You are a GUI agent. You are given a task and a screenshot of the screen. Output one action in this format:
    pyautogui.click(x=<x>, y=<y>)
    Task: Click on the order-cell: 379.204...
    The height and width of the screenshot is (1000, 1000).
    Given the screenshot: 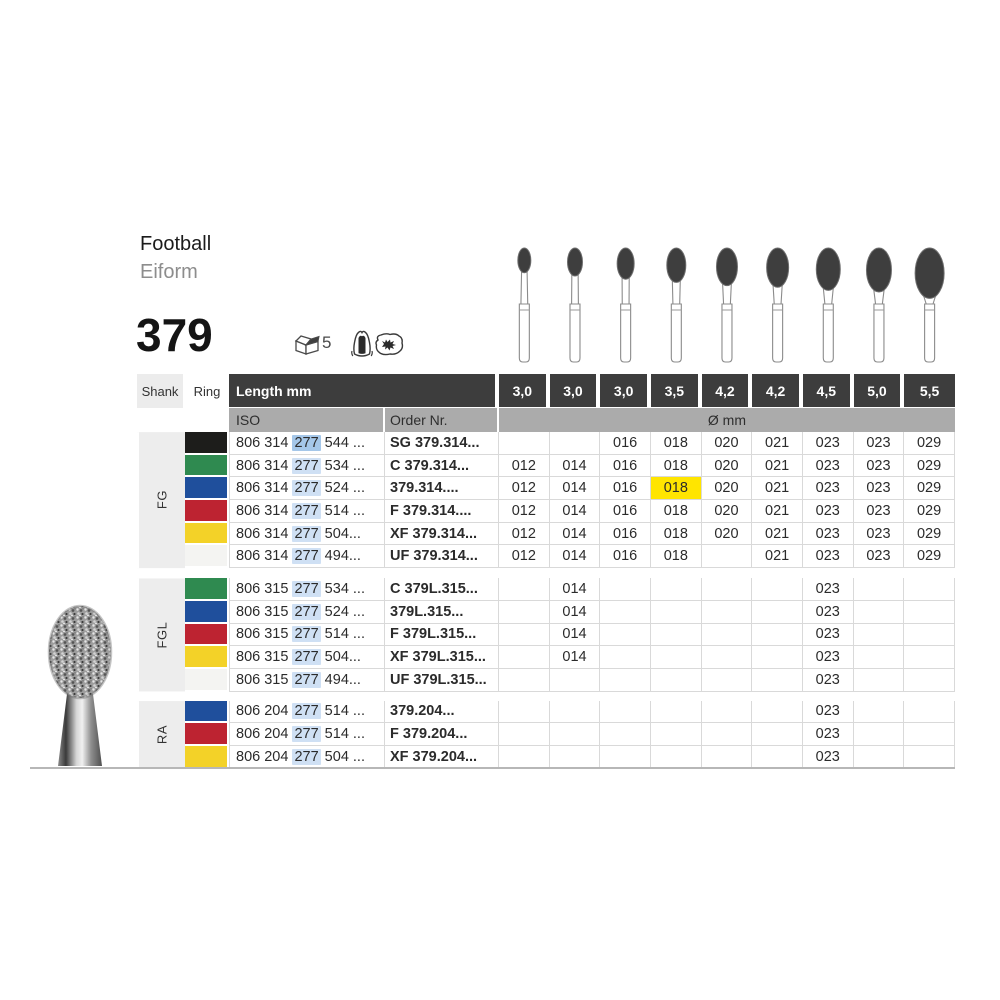 What is the action you would take?
    pyautogui.click(x=442, y=712)
    